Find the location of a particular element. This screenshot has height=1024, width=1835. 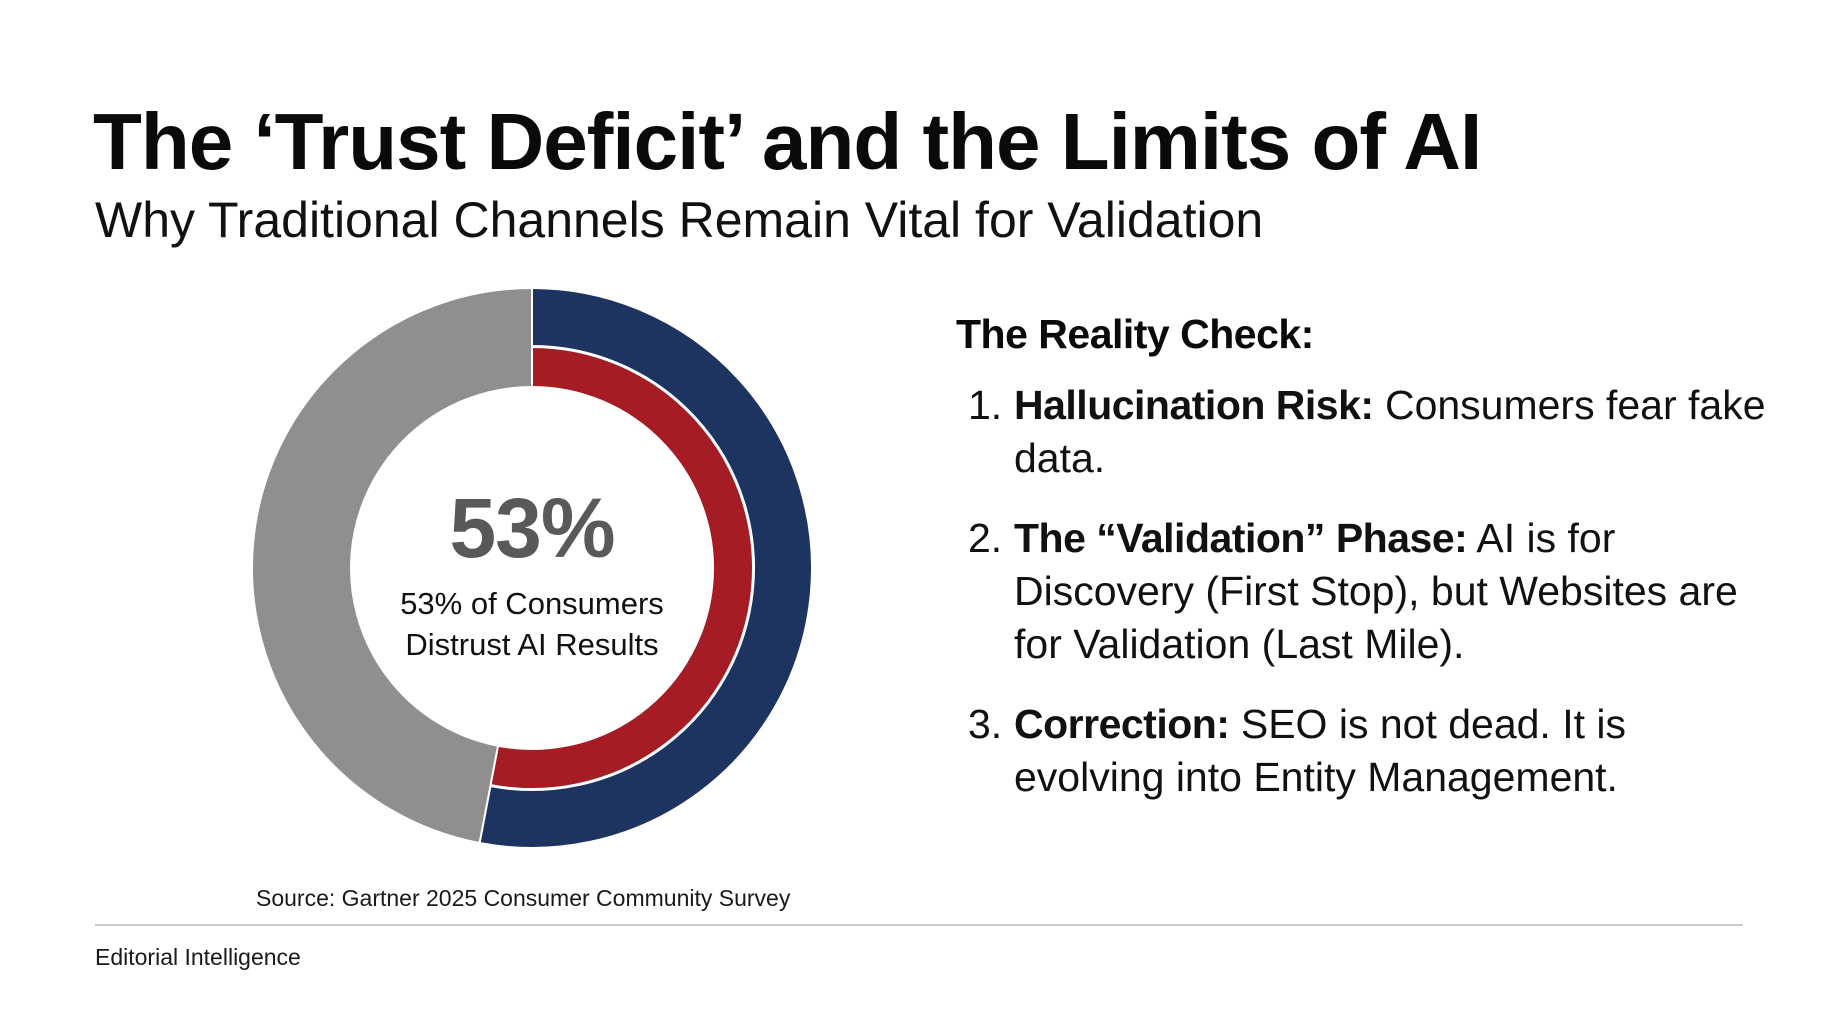

footer-divider is located at coordinates (919, 925).